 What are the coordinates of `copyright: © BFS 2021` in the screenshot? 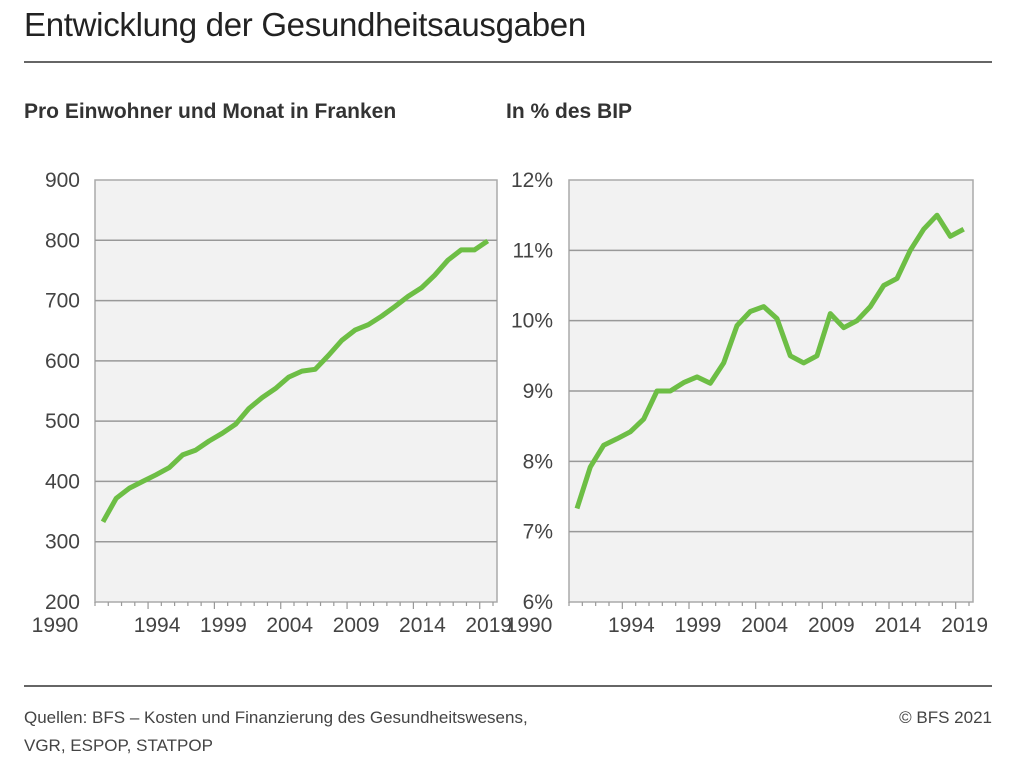 It's located at (945, 717).